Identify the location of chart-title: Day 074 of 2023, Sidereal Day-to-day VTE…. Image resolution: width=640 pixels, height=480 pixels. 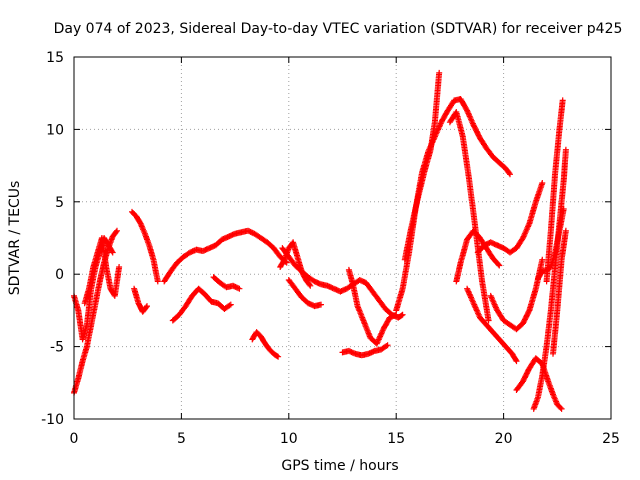
(338, 29).